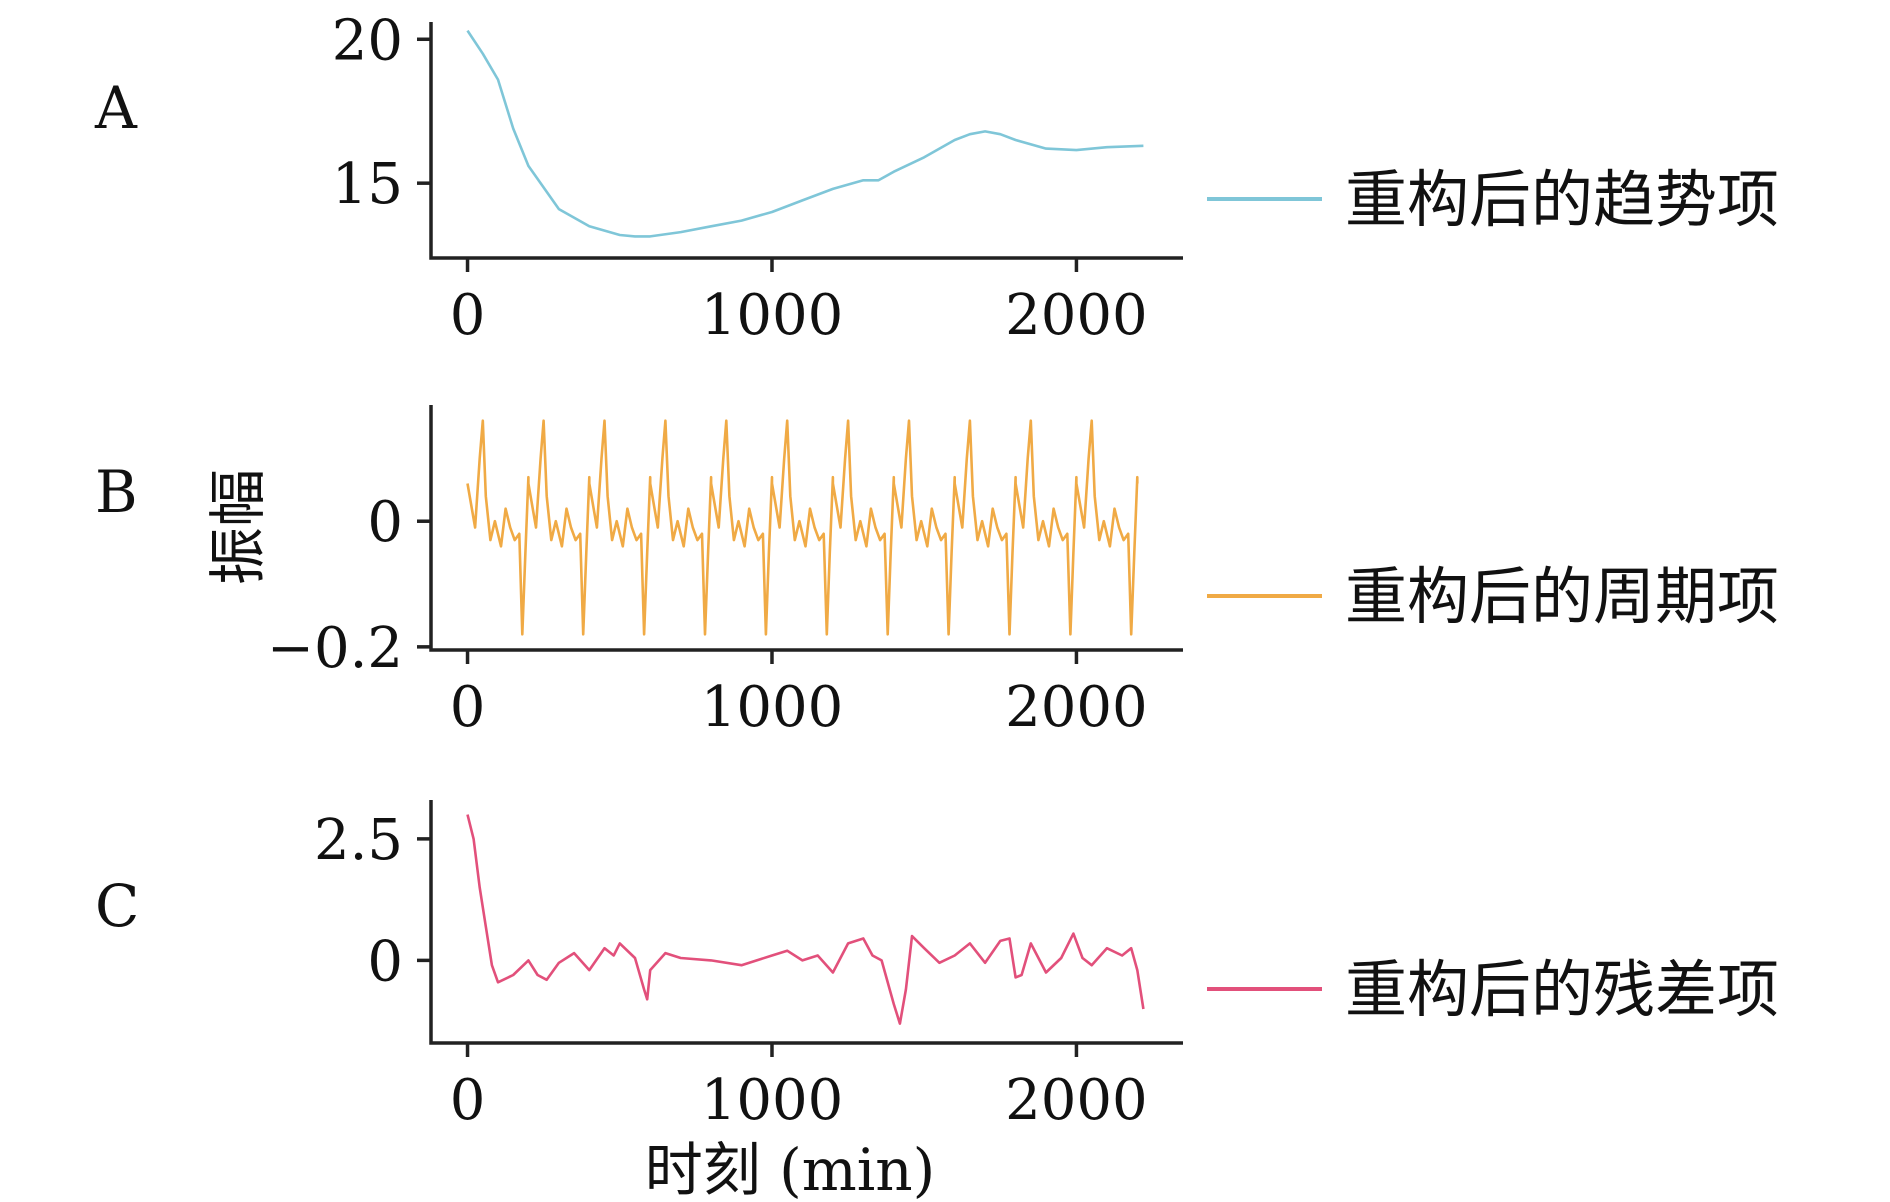 The width and height of the screenshot is (1890, 1202). I want to click on panel-a-series-line, so click(805, 133).